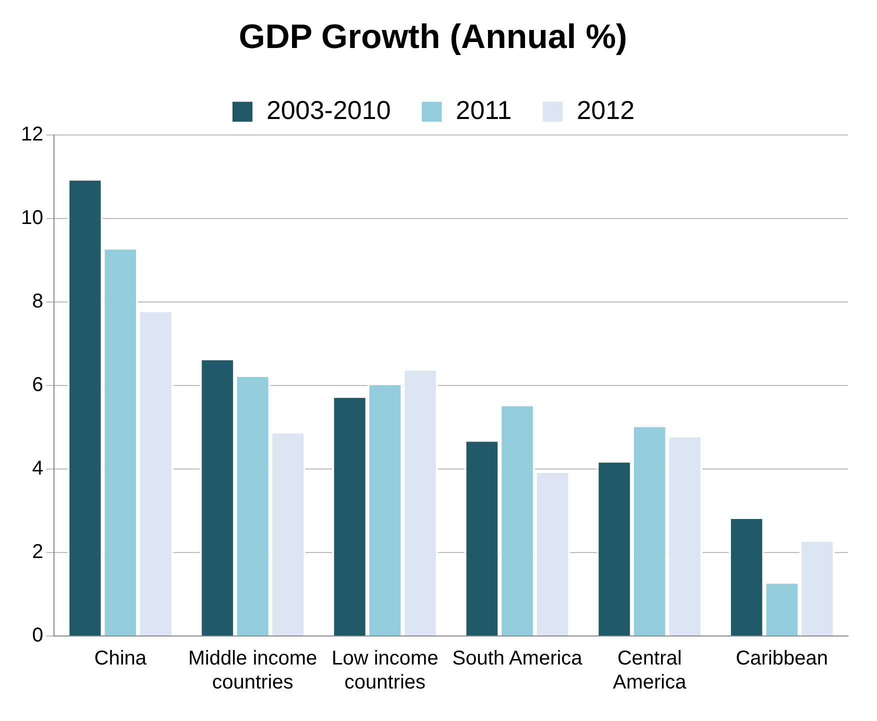 Image resolution: width=877 pixels, height=721 pixels. What do you see at coordinates (782, 659) in the screenshot?
I see `x-tick-label: Caribbean` at bounding box center [782, 659].